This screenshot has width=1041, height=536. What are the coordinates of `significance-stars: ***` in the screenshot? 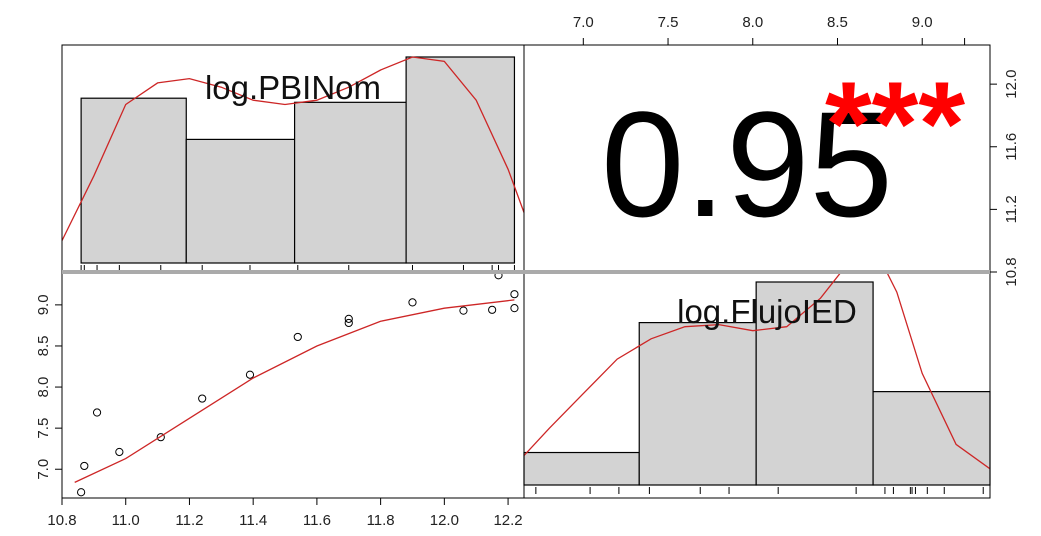 It's located at (895, 124).